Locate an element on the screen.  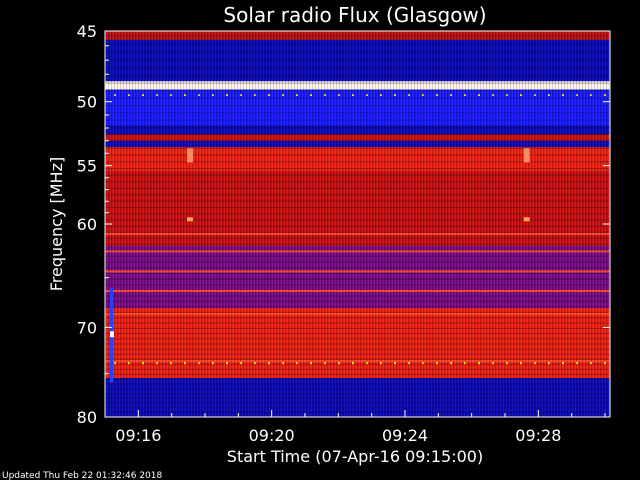
x-axis: 09:16 09:20 09:24 09:28 is located at coordinates (355, 427).